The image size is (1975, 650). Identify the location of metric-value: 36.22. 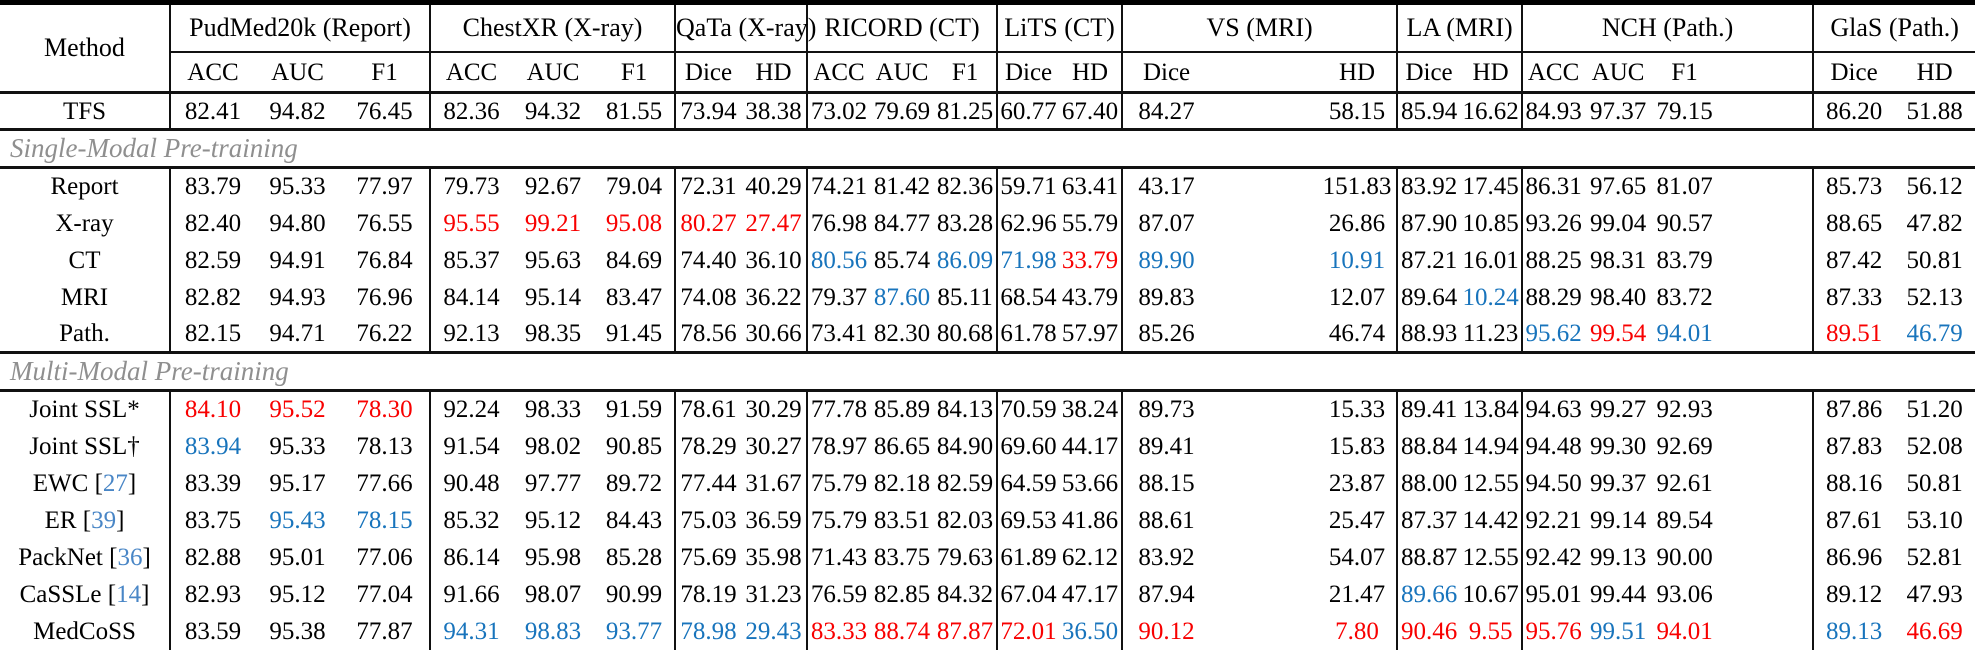
(773, 297).